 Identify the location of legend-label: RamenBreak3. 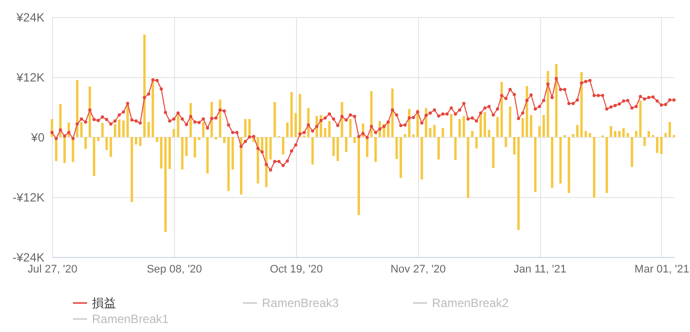
(301, 303).